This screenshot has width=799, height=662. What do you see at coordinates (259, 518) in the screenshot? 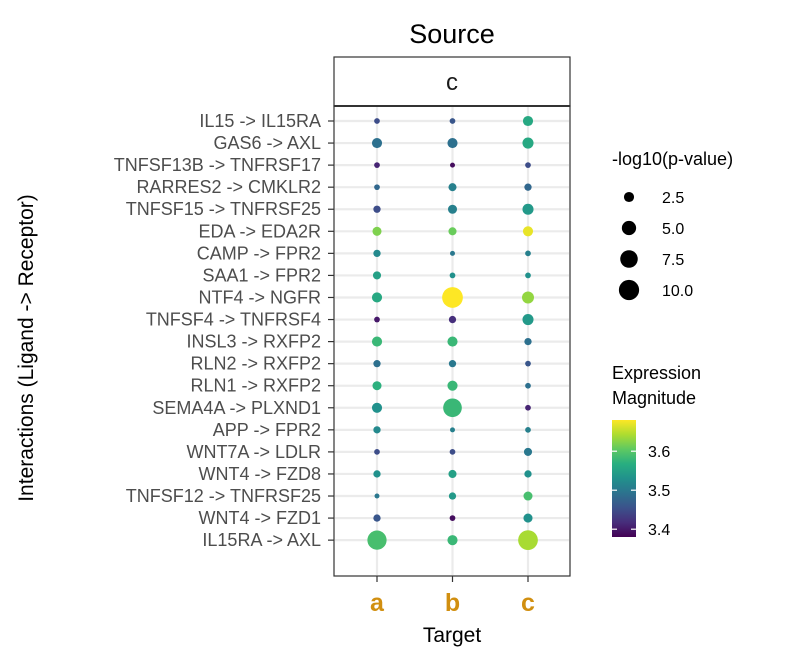
I see `y-tick-label: WNT4 -> FZD1` at bounding box center [259, 518].